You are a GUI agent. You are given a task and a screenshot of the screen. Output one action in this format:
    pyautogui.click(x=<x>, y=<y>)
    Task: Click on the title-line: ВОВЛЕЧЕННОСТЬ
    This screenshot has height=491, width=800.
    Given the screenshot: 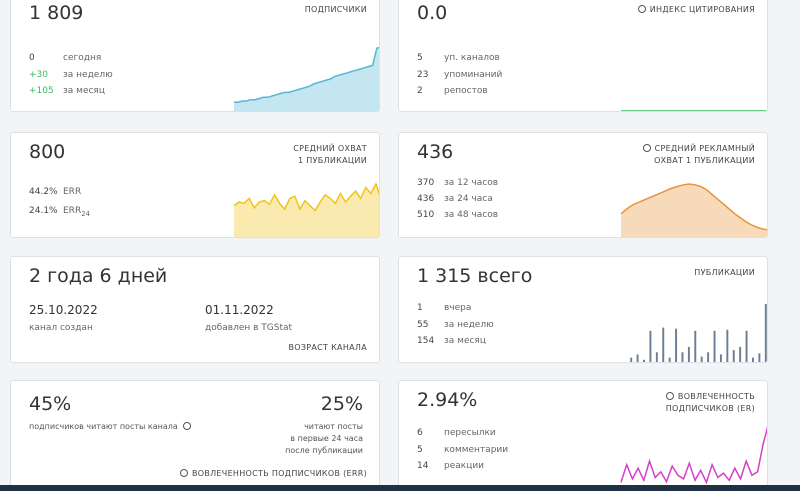 What is the action you would take?
    pyautogui.click(x=710, y=397)
    